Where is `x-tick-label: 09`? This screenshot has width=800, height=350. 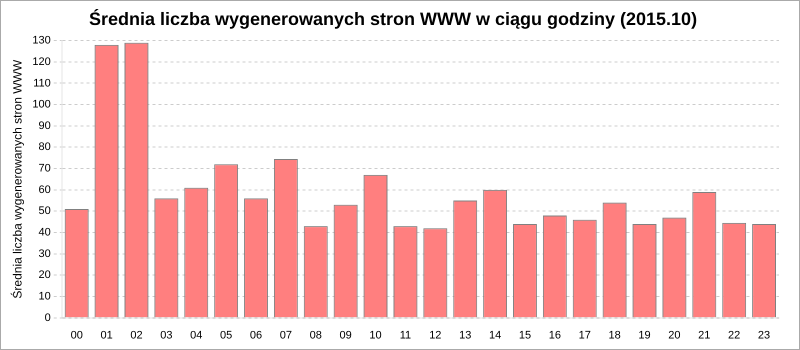
x-tick-label: 09 is located at coordinates (346, 335).